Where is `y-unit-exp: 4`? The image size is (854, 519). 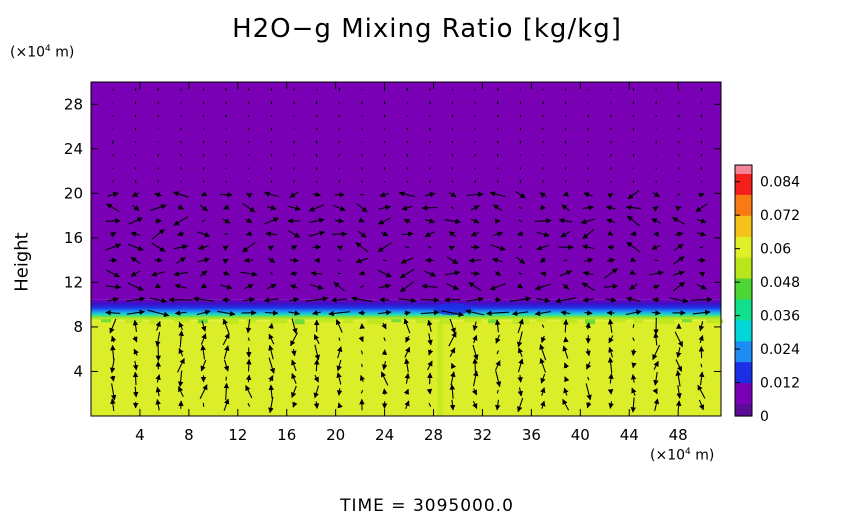 y-unit-exp: 4 is located at coordinates (48, 49).